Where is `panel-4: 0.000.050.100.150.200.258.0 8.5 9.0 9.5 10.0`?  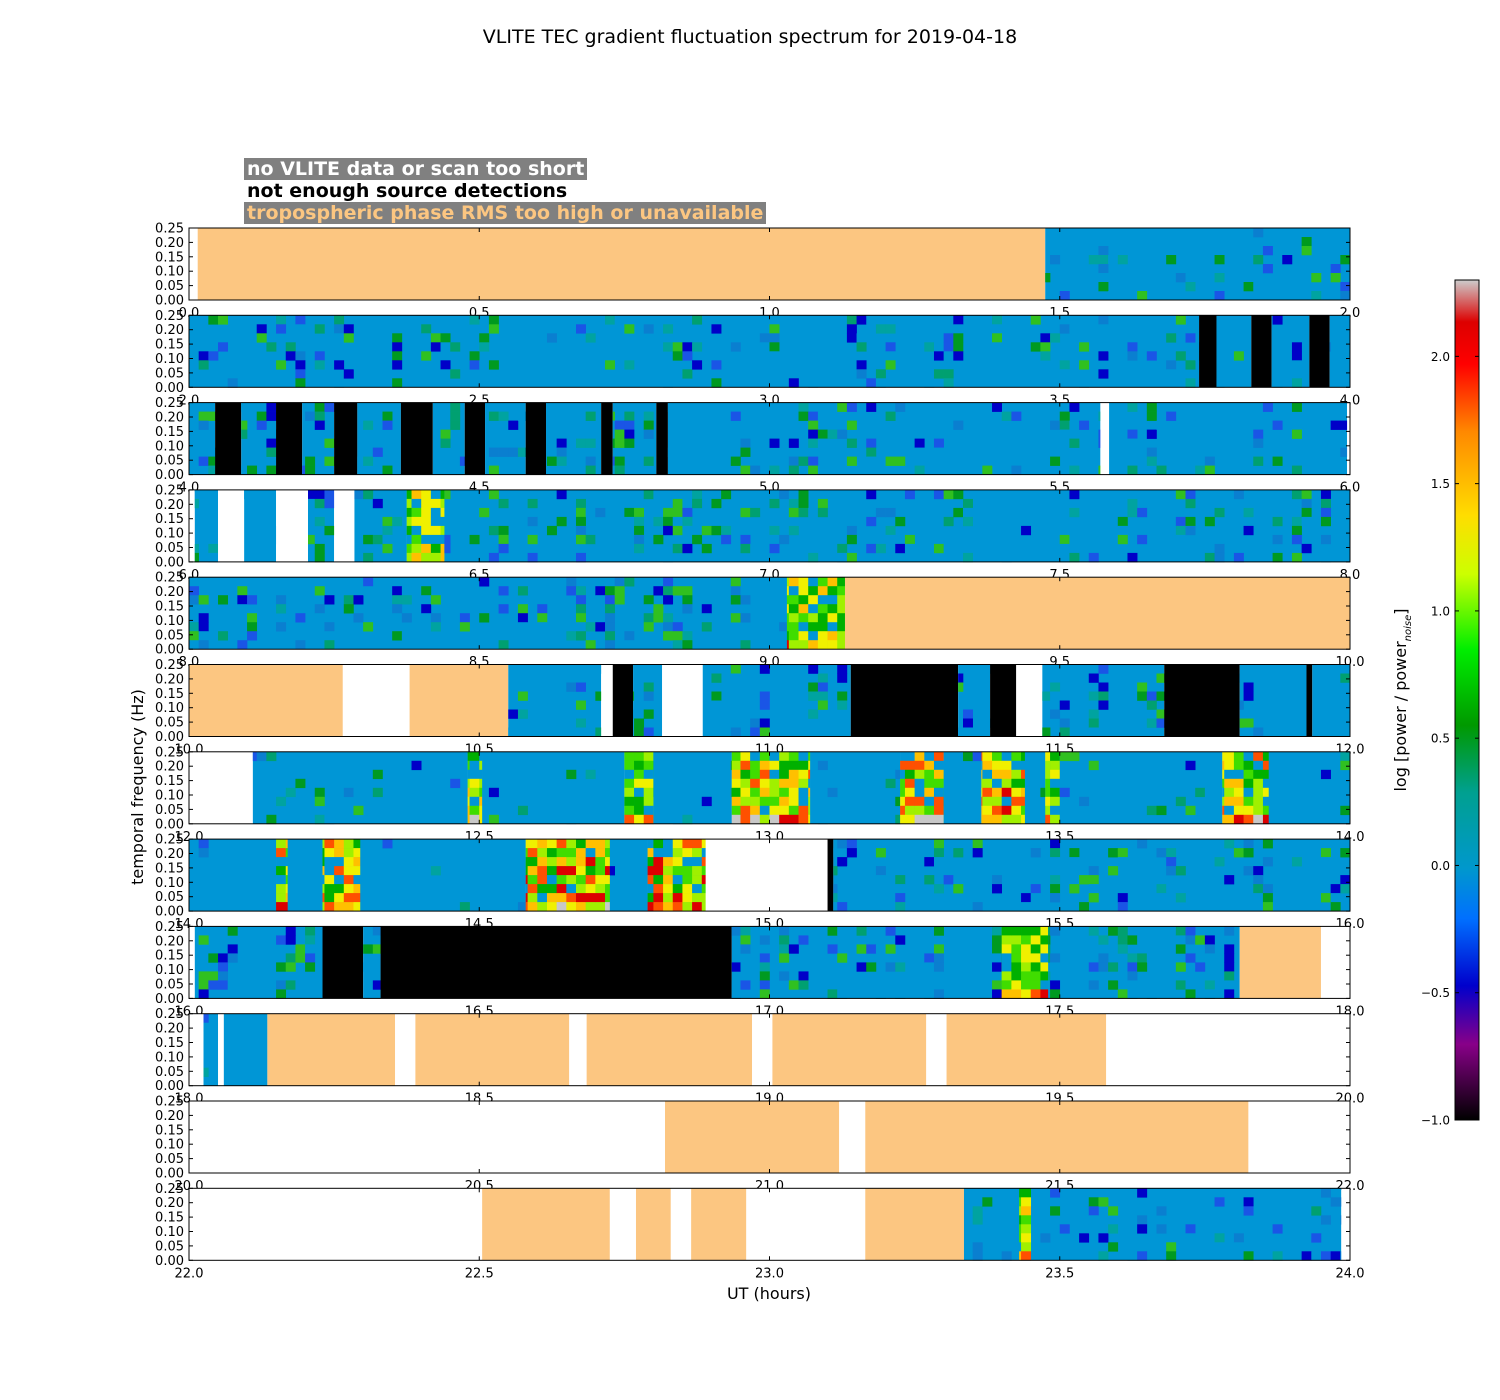 panel-4: 0.000.050.100.150.200.258.0 8.5 9.0 9.5 10.0 is located at coordinates (759, 621).